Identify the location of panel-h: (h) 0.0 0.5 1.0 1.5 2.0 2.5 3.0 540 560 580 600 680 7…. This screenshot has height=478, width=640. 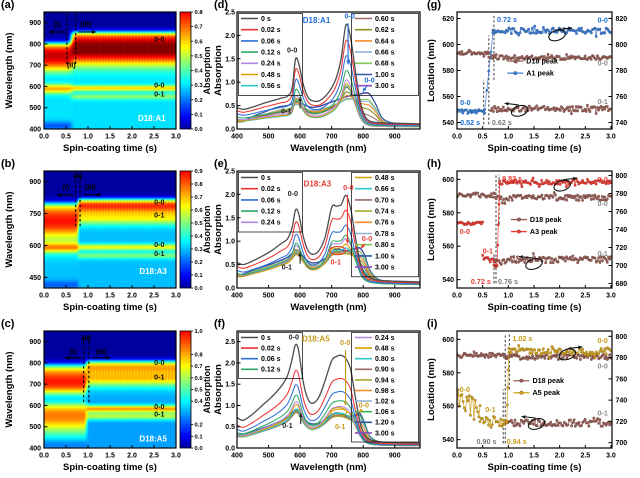
(533, 238).